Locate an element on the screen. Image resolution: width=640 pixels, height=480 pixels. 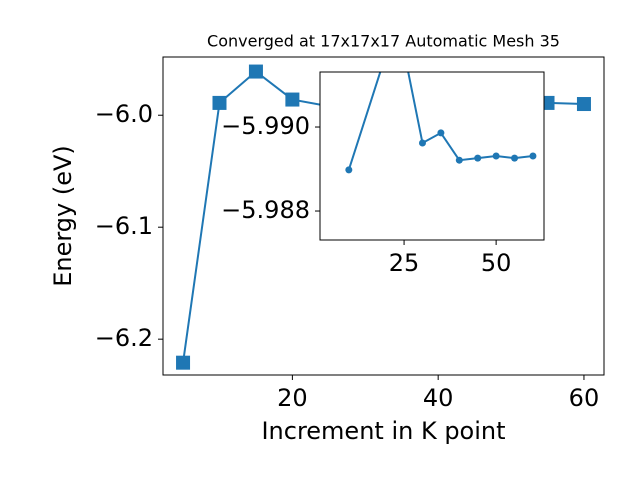
y-tick-label: −6.1 is located at coordinates (124, 226).